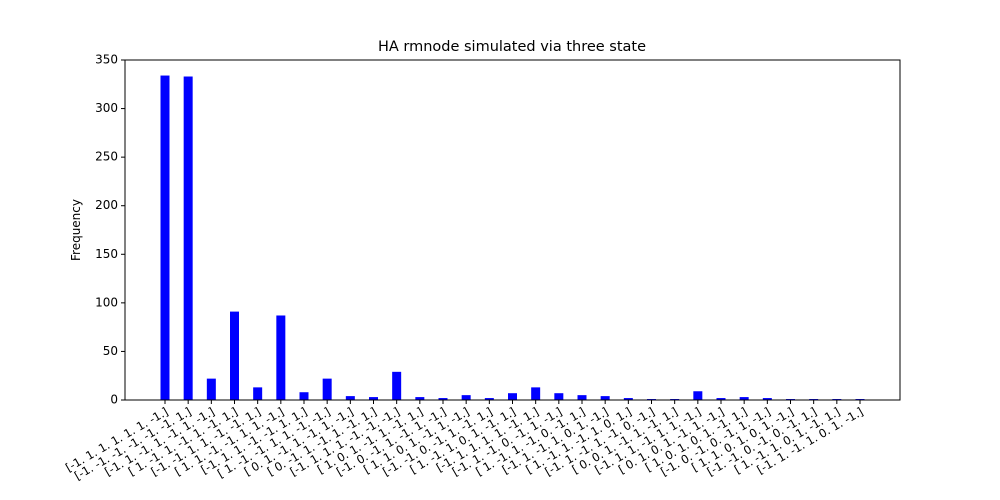 The width and height of the screenshot is (1000, 500). I want to click on y-tick-label: 350, so click(106, 60).